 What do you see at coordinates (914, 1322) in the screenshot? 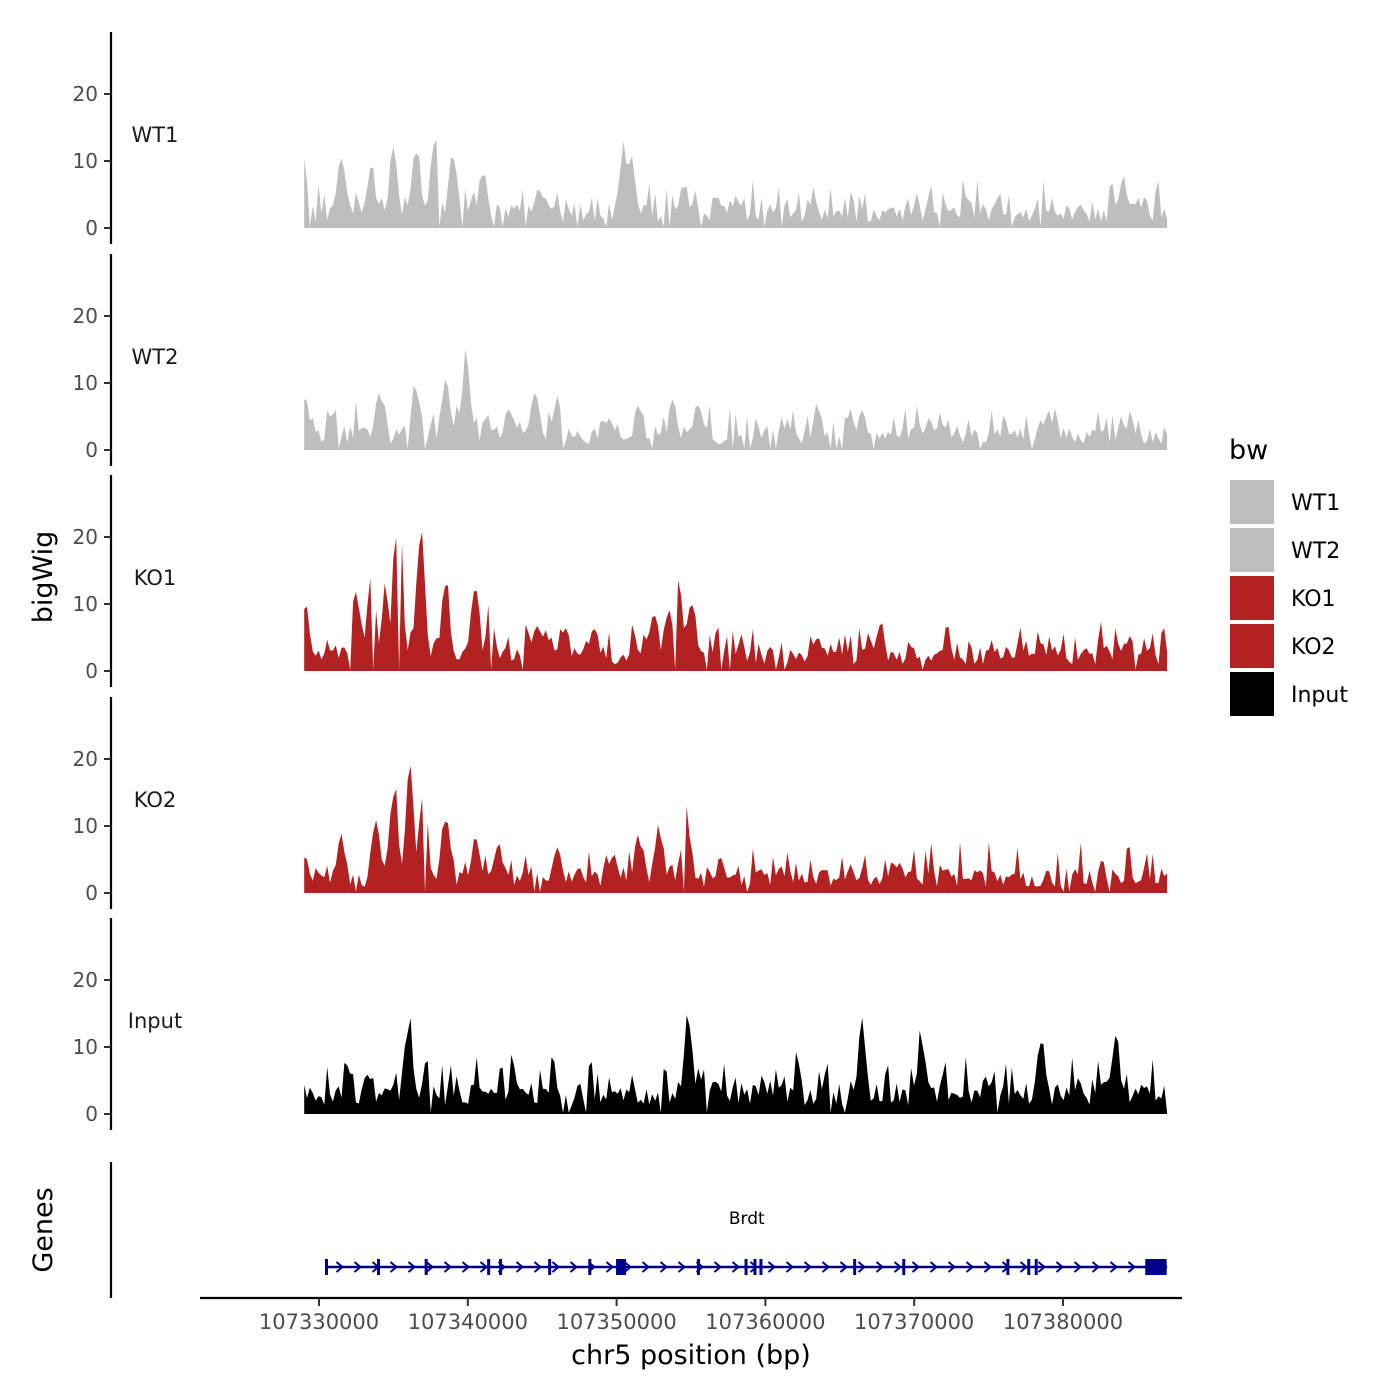
I see `x-tick-label: 107370000` at bounding box center [914, 1322].